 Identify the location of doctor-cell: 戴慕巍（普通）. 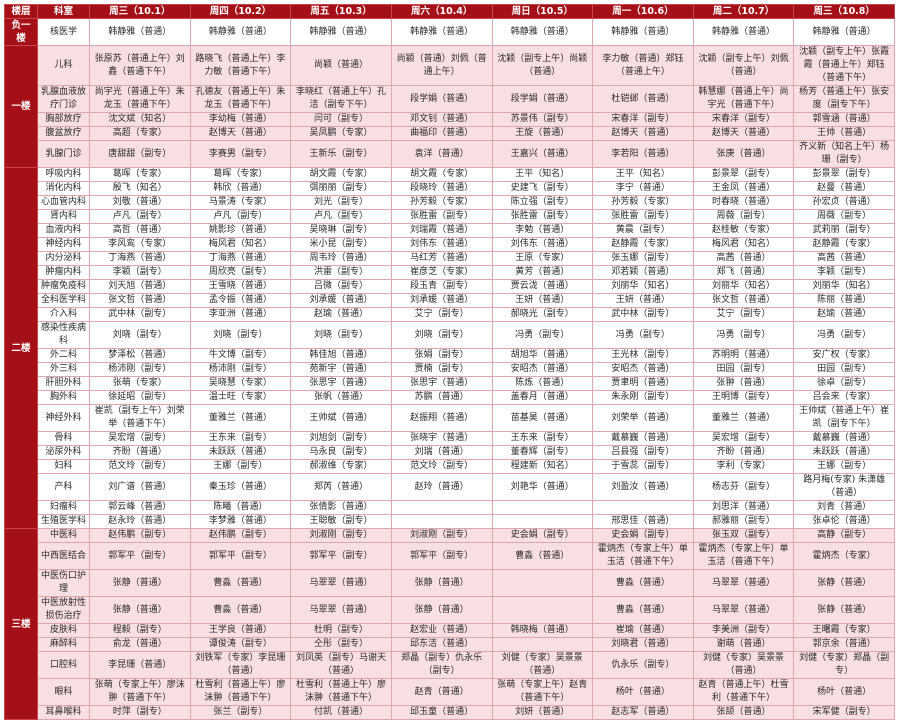
(844, 438).